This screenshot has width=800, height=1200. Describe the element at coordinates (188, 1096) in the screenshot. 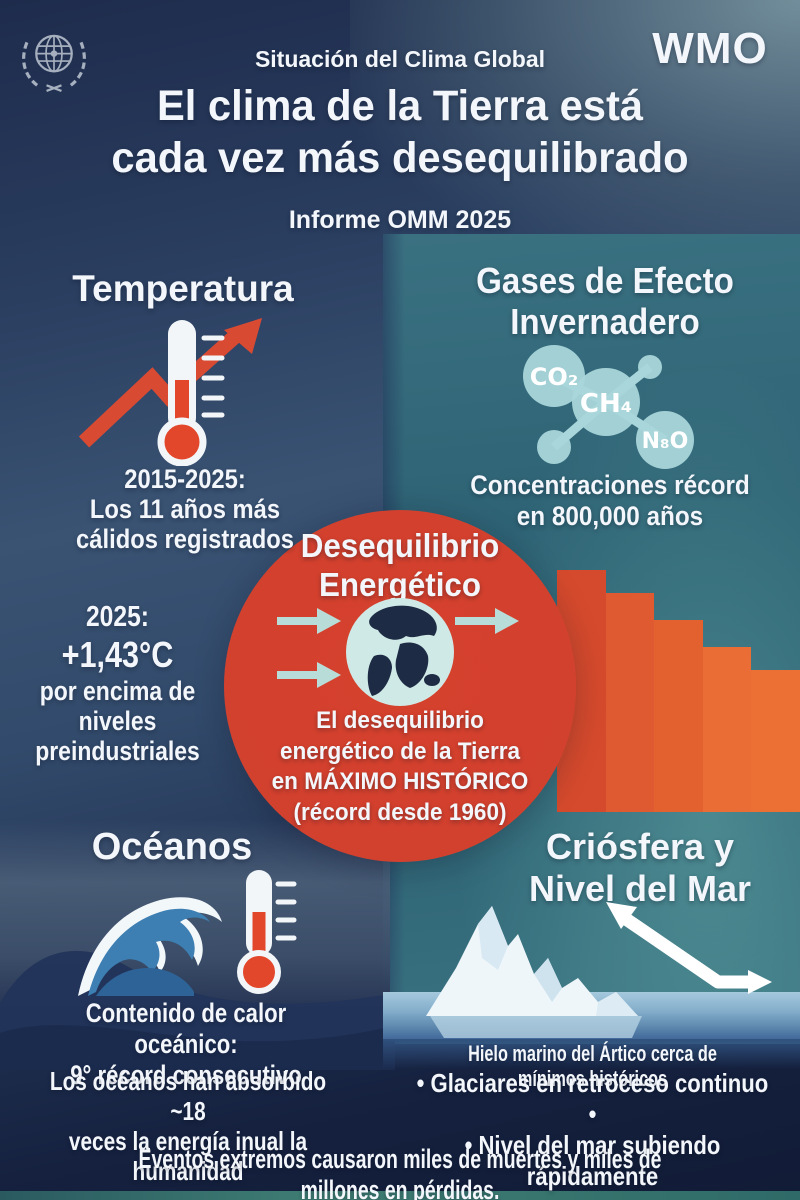

I see `oceans-fact2-line1: Los océanos han absorbido ~18` at that location.